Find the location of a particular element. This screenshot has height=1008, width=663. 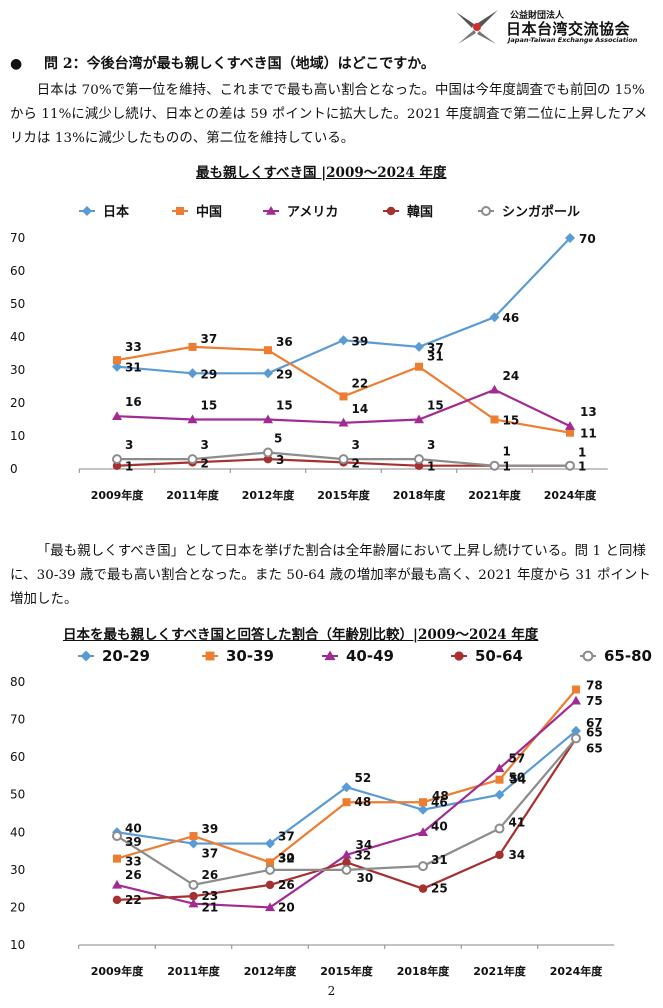

chart1-legend-item: アメリカ is located at coordinates (300, 212).